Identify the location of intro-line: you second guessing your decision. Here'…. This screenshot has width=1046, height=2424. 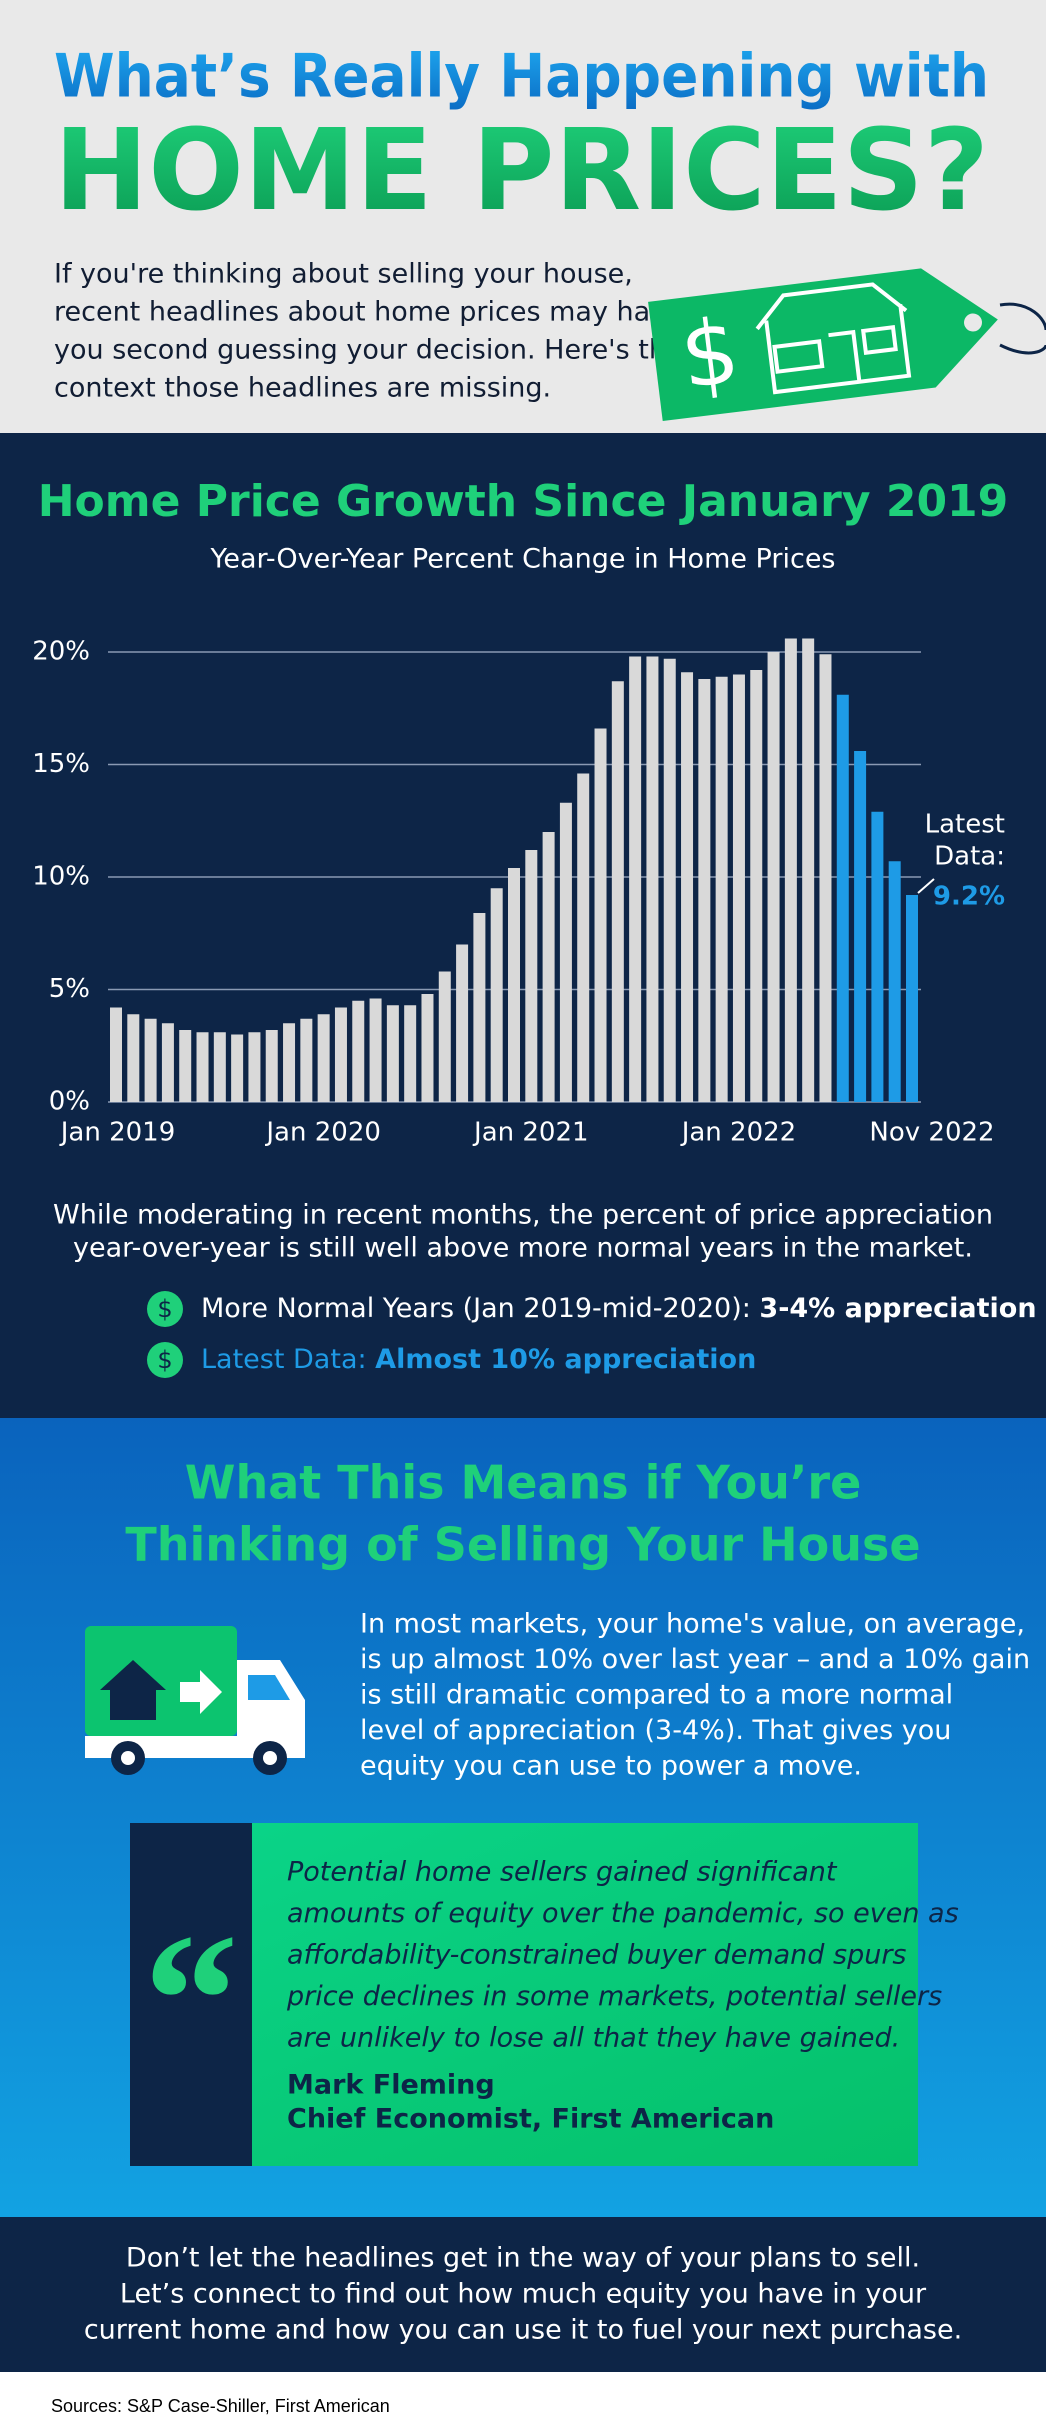
(368, 350).